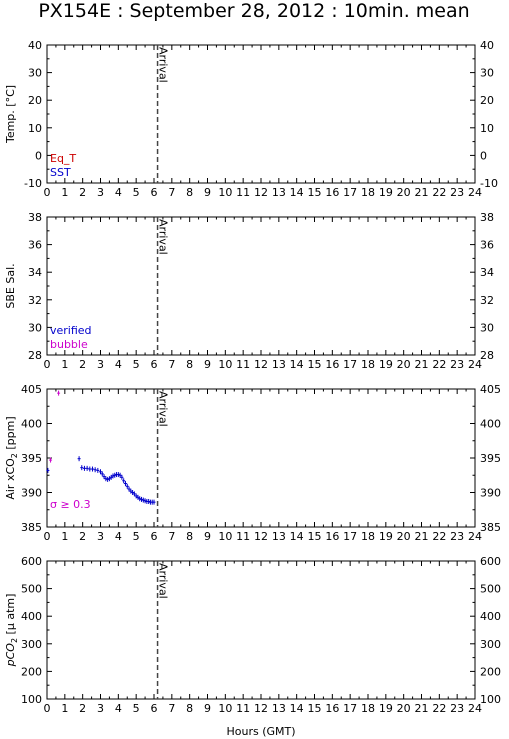  Describe the element at coordinates (490, 458) in the screenshot. I see `y-tick-label-right: 395` at that location.